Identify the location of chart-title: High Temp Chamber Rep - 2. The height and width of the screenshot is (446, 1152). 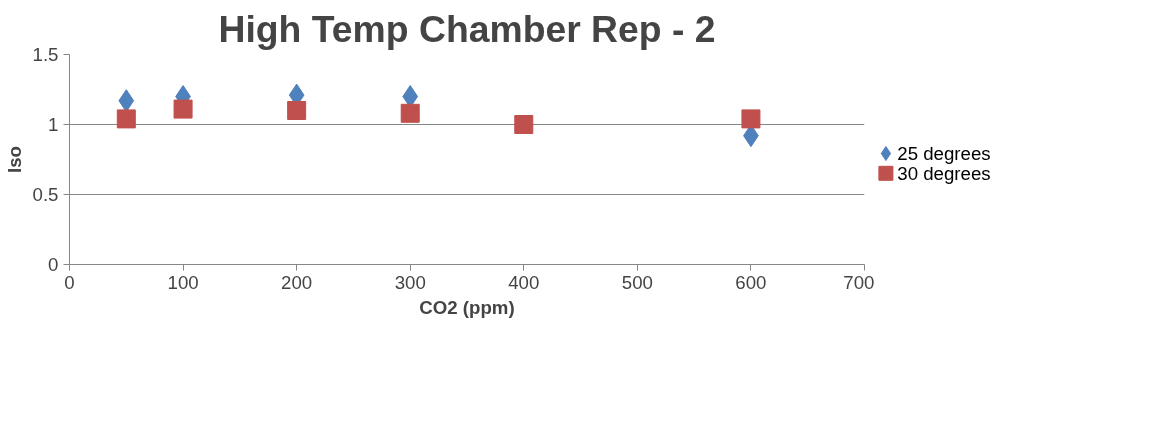
(467, 28).